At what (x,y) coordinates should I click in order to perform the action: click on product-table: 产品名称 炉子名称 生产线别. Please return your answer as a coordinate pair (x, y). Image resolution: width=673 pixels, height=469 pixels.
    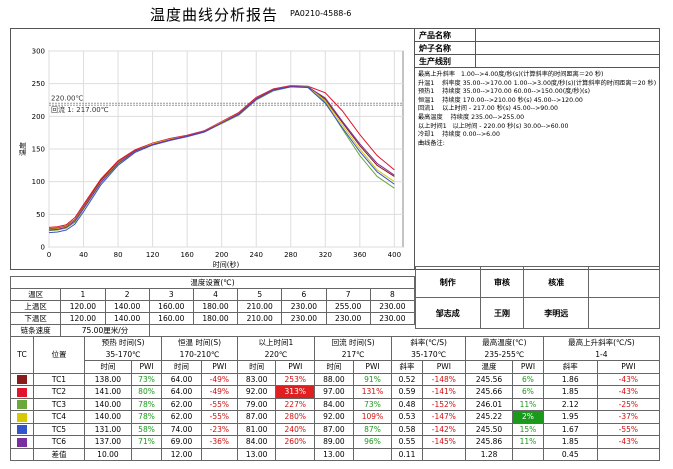
    Looking at the image, I should click on (537, 48).